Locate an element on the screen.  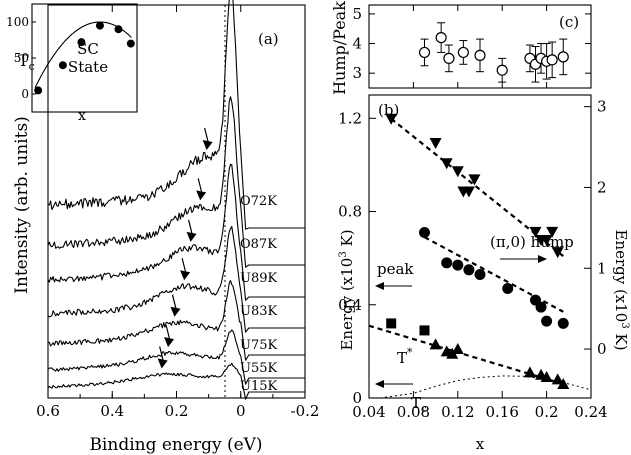
panel-b-xtick-label: 0.04 is located at coordinates (368, 412).